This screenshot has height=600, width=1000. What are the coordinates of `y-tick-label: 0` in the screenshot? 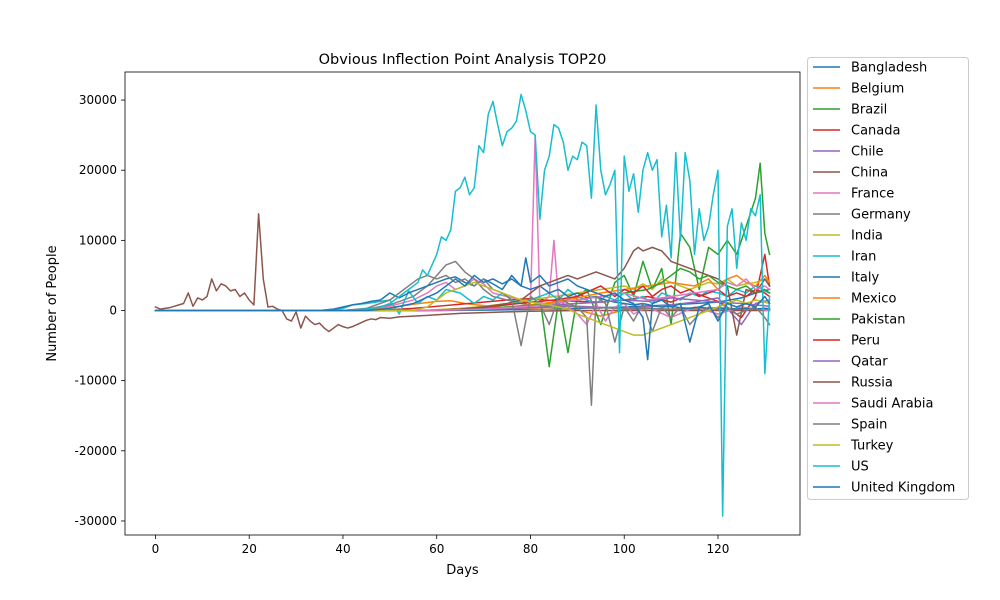 It's located at (113, 311).